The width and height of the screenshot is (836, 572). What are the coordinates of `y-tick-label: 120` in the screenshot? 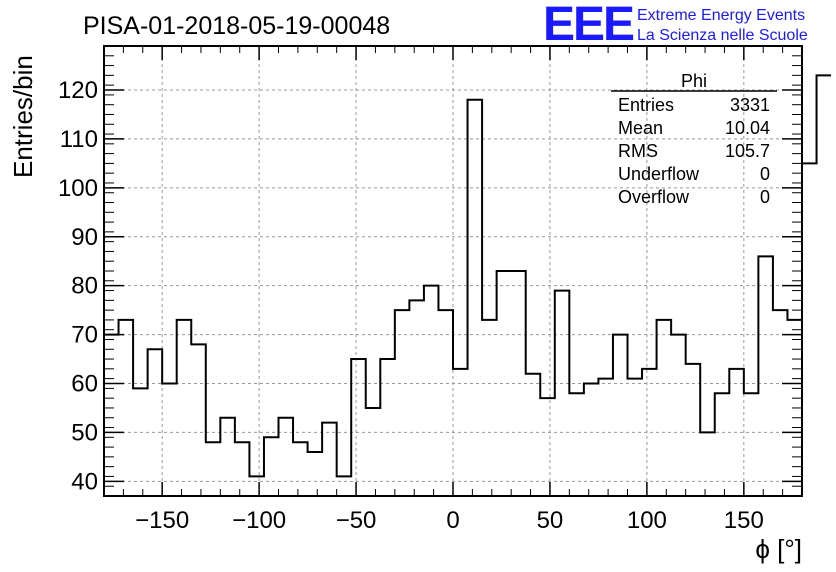 It's located at (78, 90).